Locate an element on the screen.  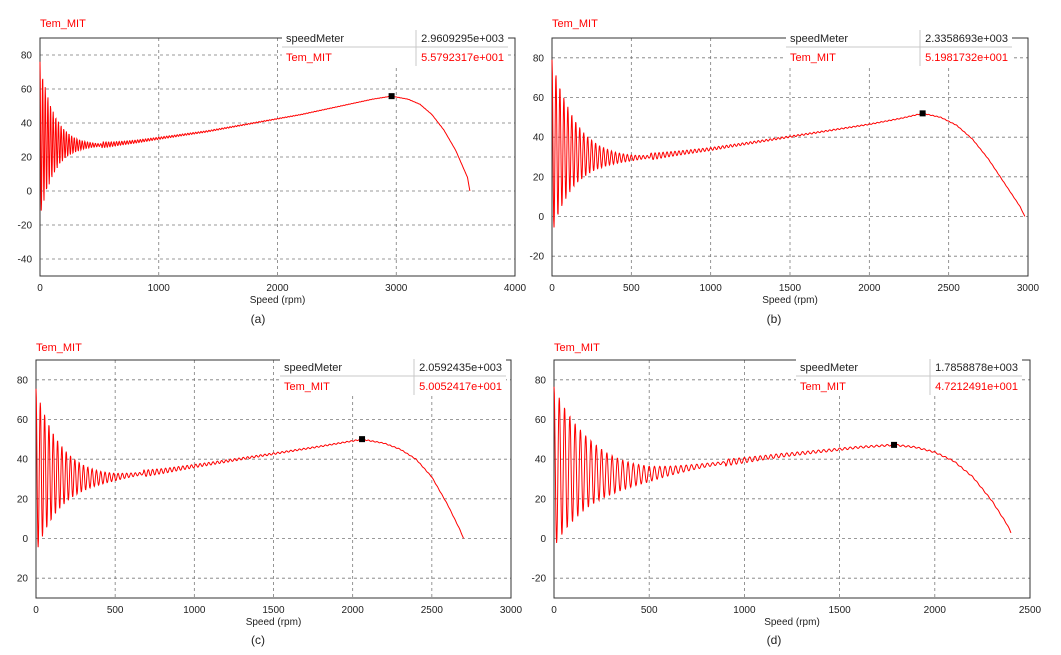
figure-caption: (a) is located at coordinates (258, 319).